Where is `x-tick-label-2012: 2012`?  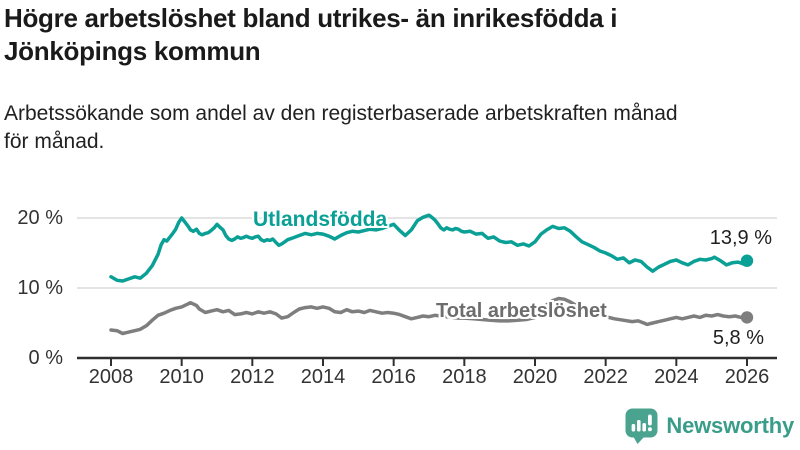 x-tick-label-2012: 2012 is located at coordinates (252, 377).